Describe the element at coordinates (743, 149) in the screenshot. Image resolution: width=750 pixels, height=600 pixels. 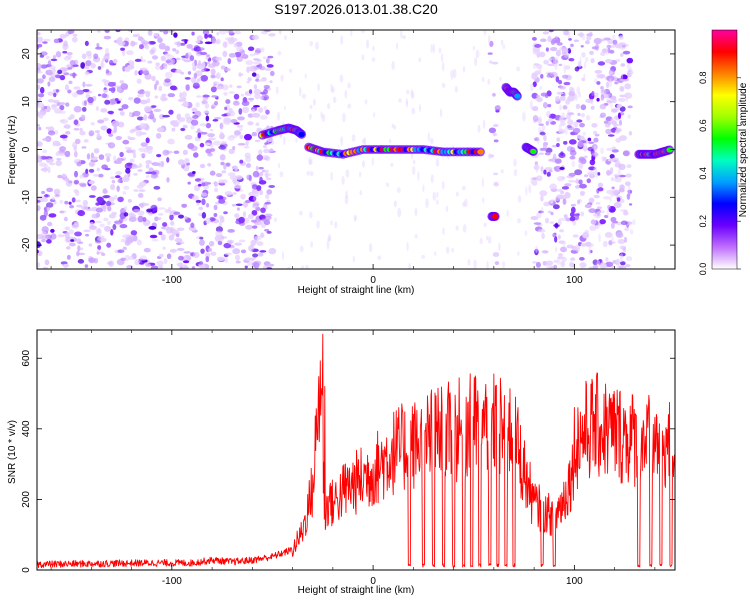
I see `colorbar-label: Normalized spectral amplitude` at that location.